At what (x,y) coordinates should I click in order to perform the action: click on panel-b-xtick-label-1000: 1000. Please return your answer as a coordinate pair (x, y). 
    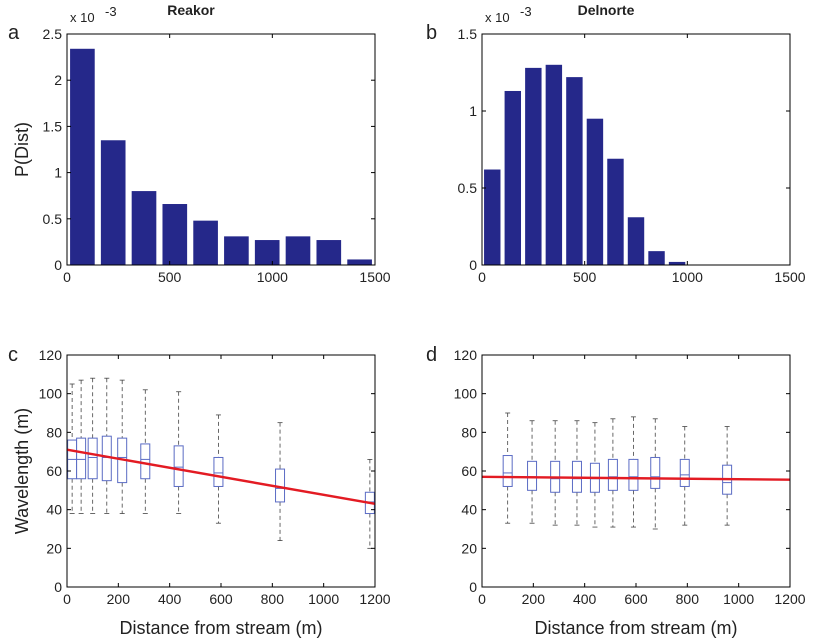
    Looking at the image, I should click on (687, 277).